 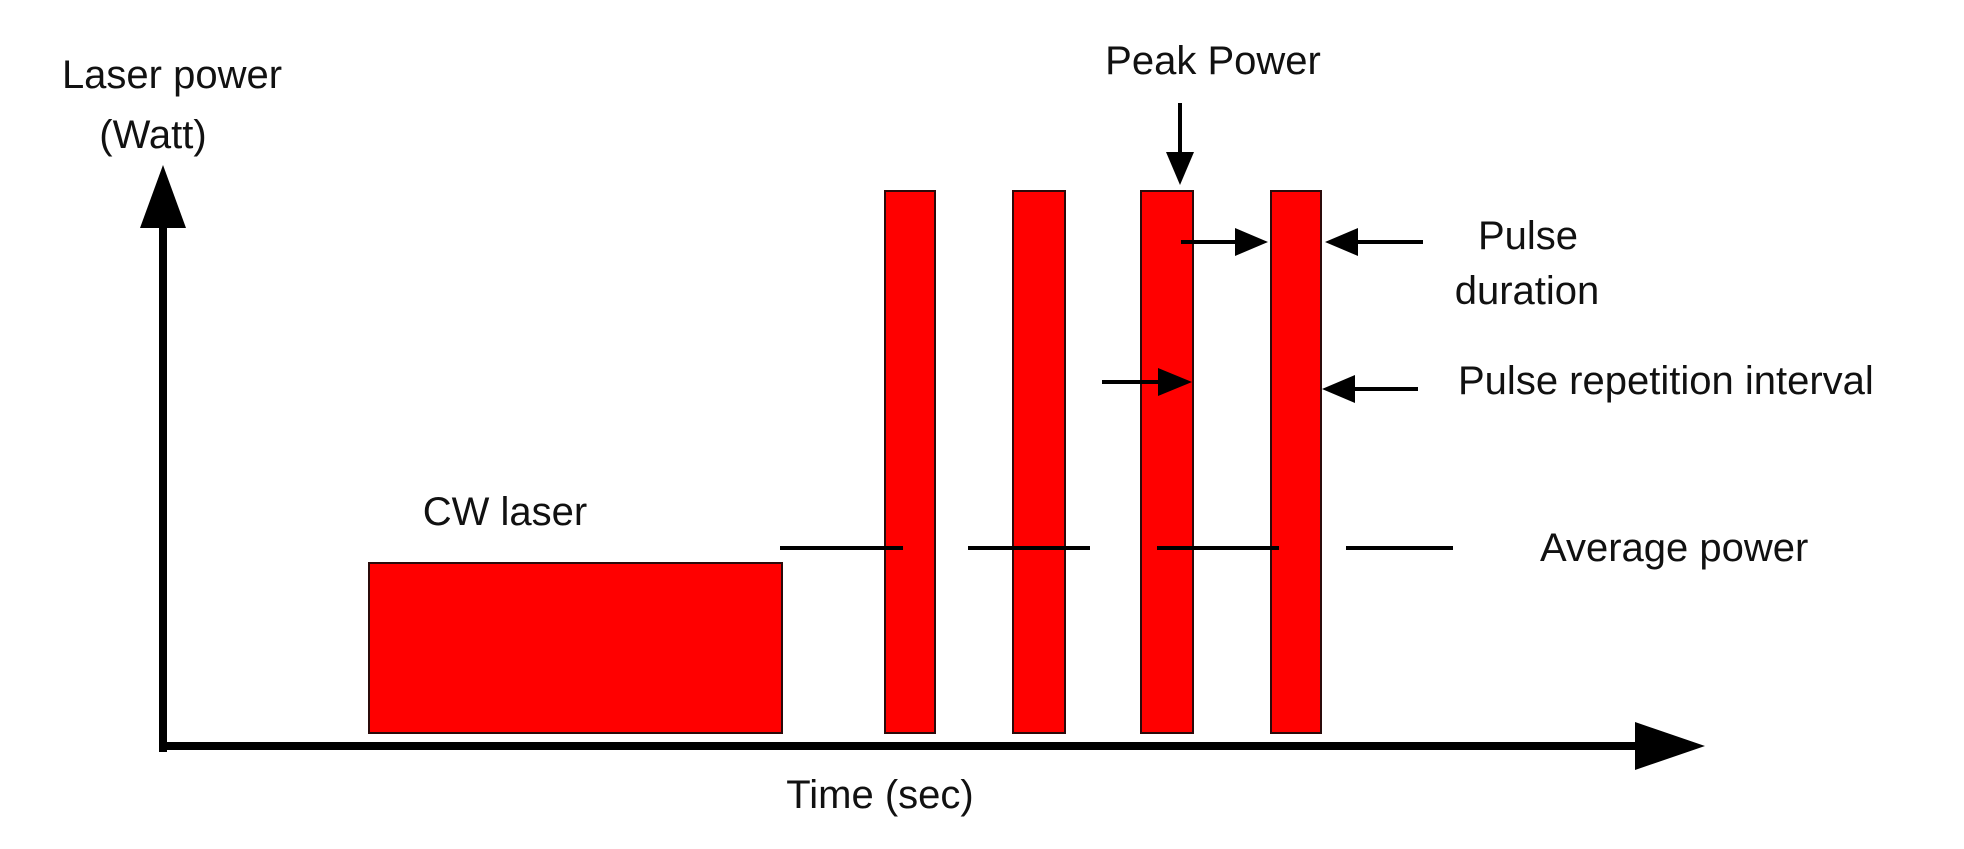 What do you see at coordinates (1103, 462) in the screenshot?
I see `pulse-train` at bounding box center [1103, 462].